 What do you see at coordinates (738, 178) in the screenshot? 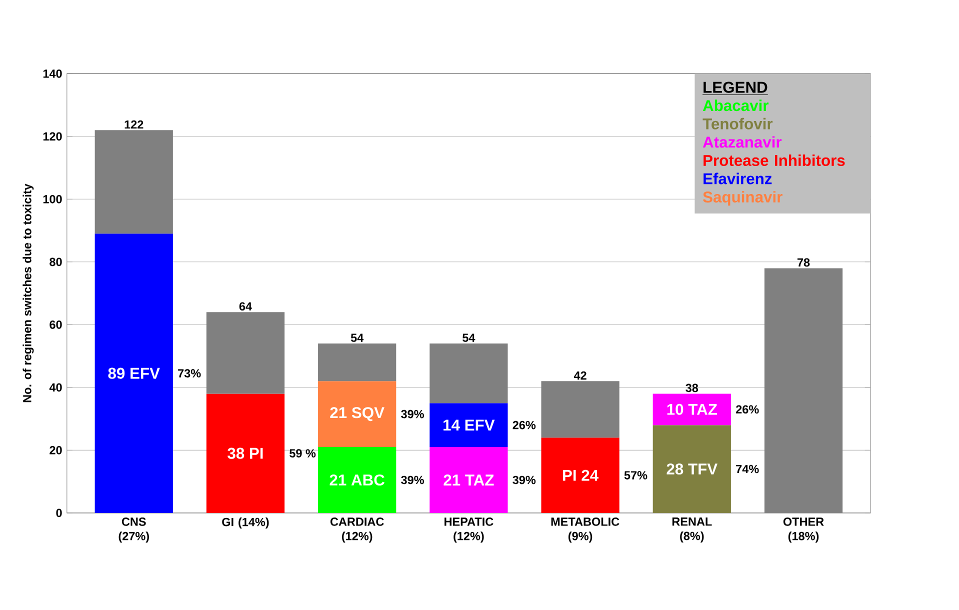
I see `text: Efavirenz` at bounding box center [738, 178].